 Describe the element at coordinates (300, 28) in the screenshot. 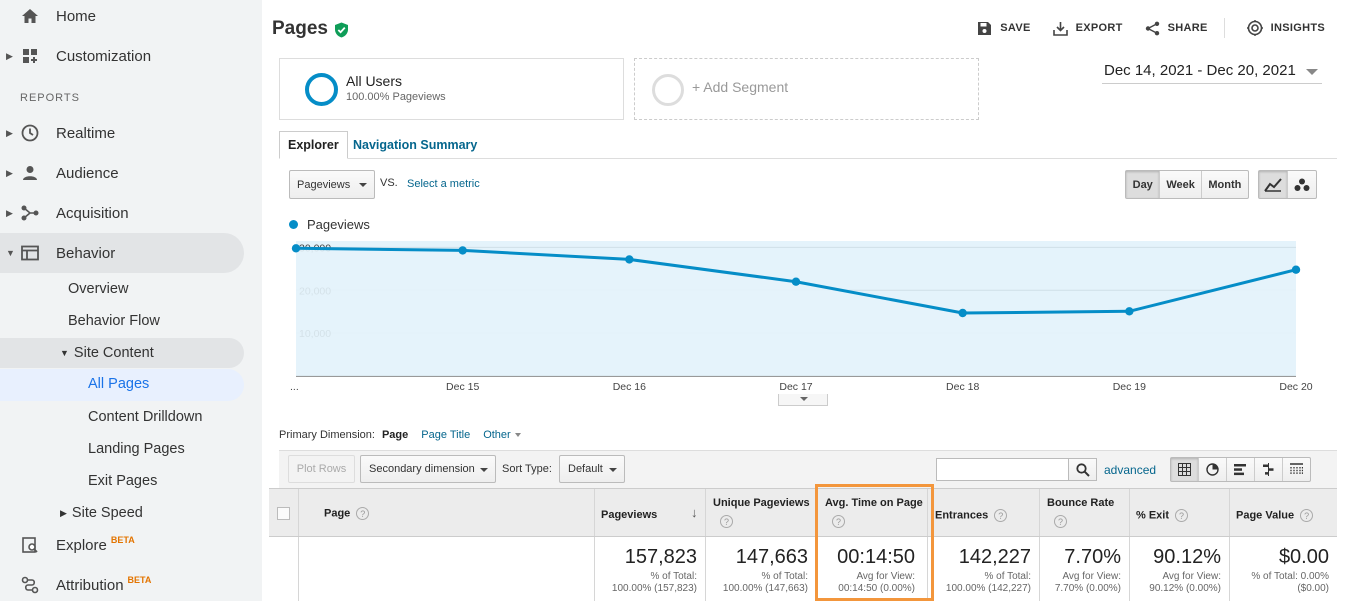

I see `page-title-text: Pages` at that location.